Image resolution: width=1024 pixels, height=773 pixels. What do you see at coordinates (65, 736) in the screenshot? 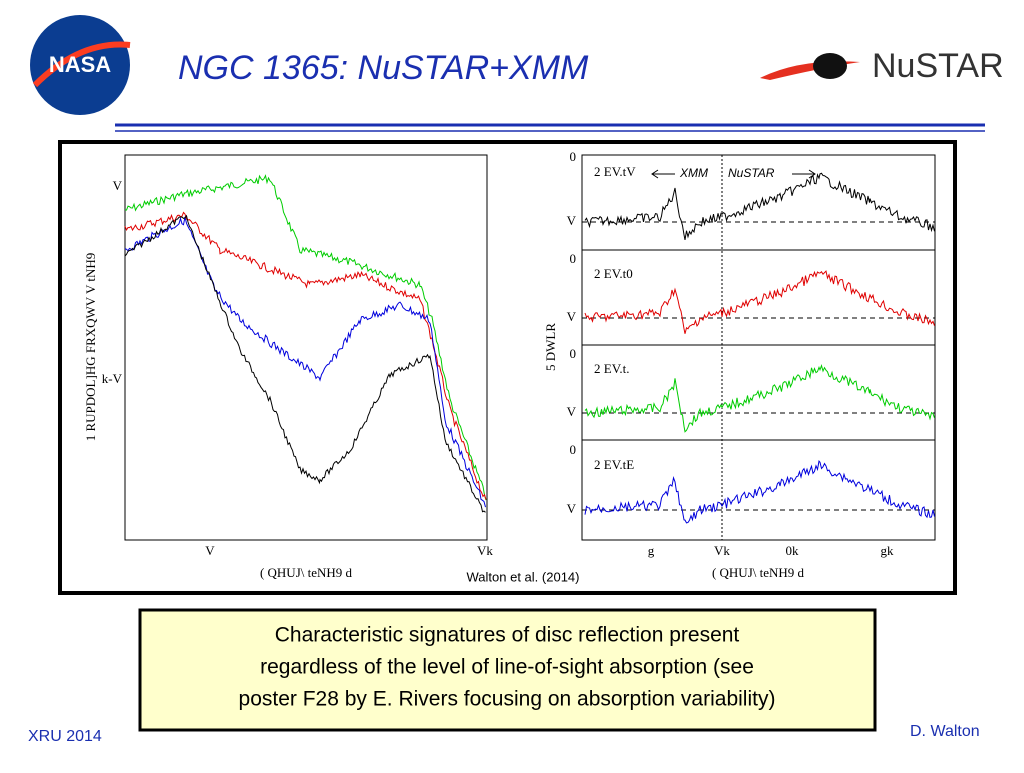
I see `footer-left: XRU 2014` at bounding box center [65, 736].